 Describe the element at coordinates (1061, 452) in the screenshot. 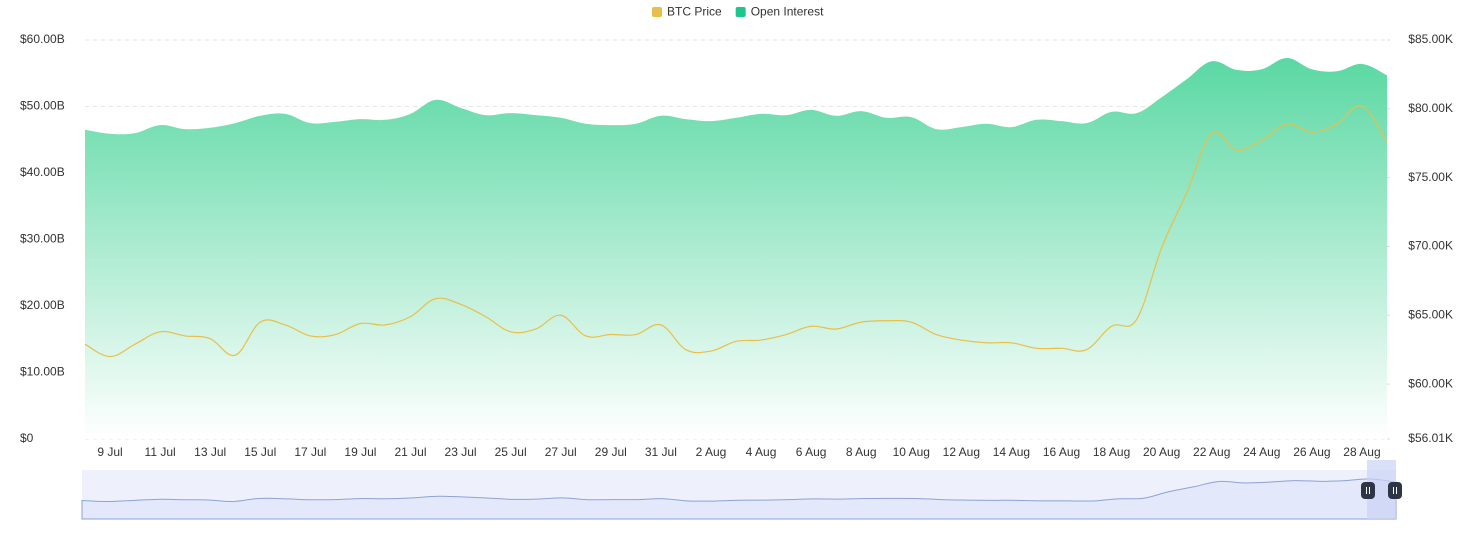

I see `x-tick-label: 16 Aug` at that location.